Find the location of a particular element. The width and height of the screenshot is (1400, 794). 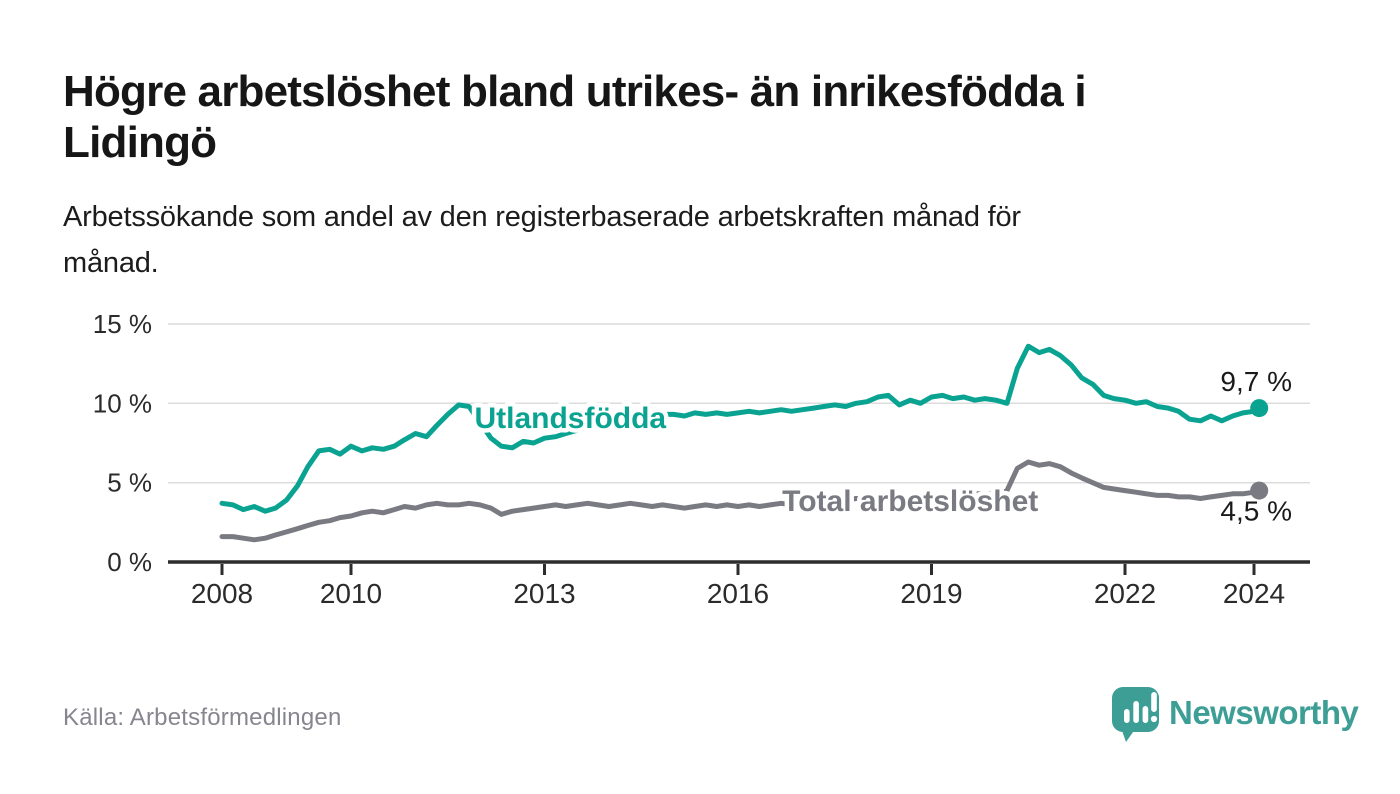

total-arbetsl-shet-end-dot is located at coordinates (1259, 490).